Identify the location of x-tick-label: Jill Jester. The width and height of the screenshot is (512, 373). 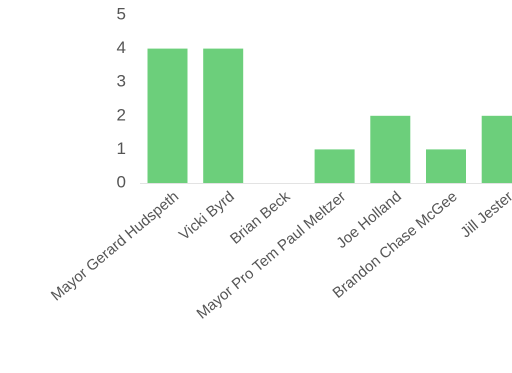
(484, 214).